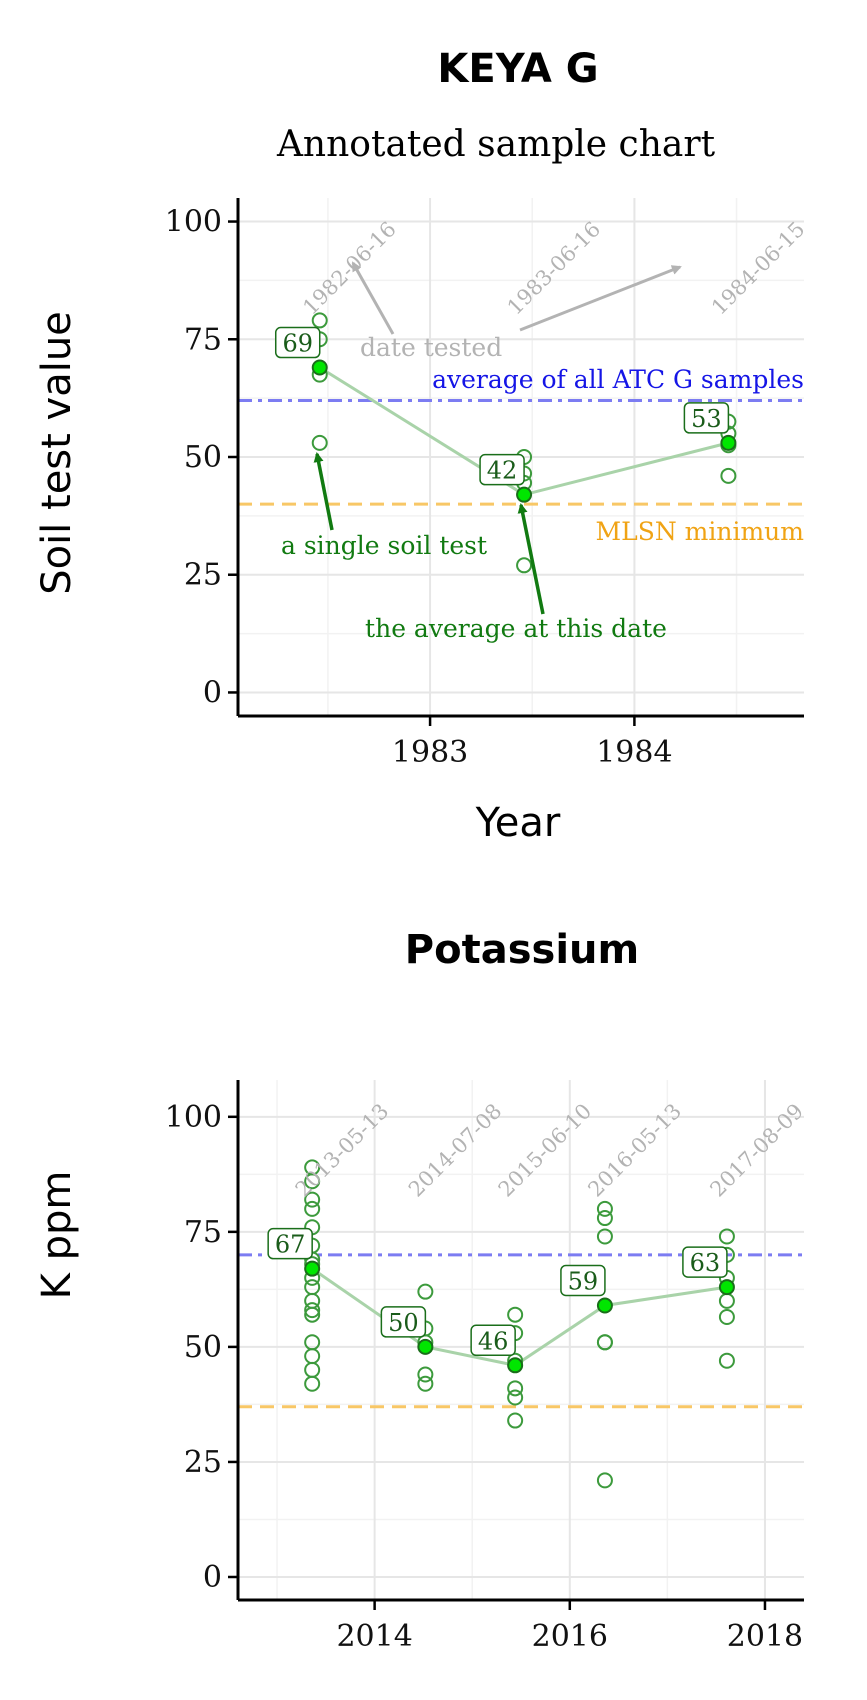 Image resolution: width=867 pixels, height=1700 pixels. What do you see at coordinates (203, 339) in the screenshot?
I see `p1-y-tick-label: 75` at bounding box center [203, 339].